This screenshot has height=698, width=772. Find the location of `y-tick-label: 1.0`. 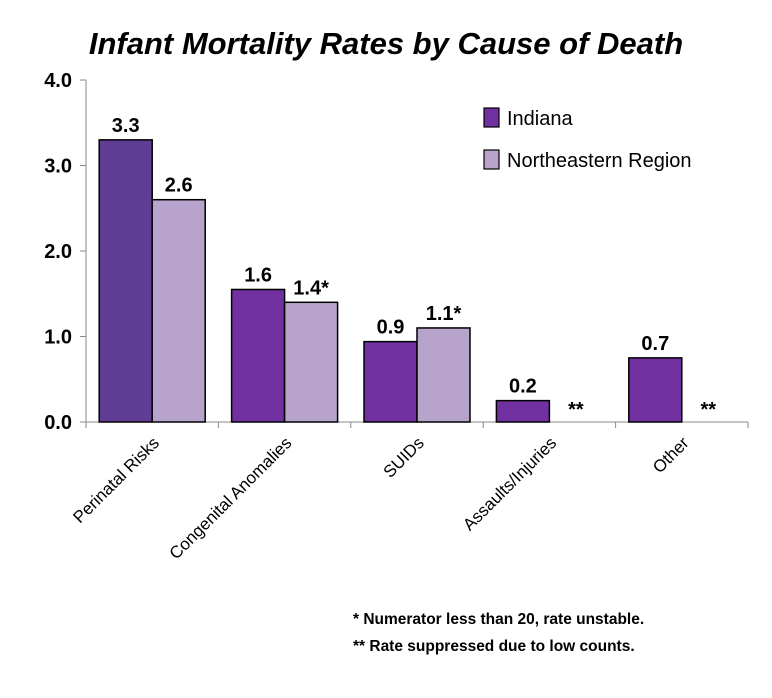

y-tick-label: 1.0 is located at coordinates (58, 338).